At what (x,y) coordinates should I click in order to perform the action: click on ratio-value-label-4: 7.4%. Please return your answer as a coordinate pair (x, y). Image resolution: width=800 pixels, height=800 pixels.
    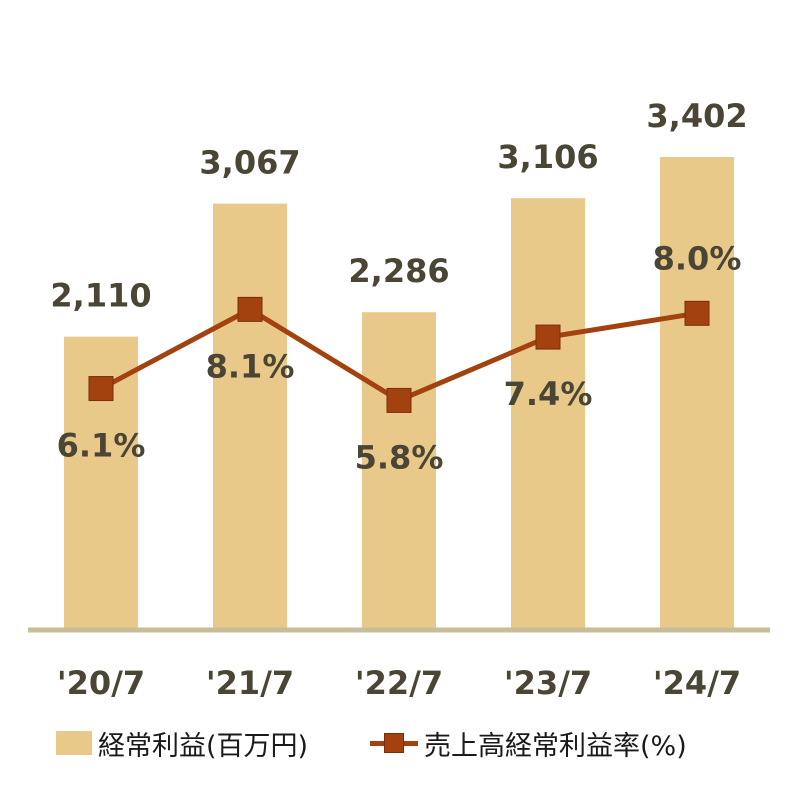
    Looking at the image, I should click on (548, 394).